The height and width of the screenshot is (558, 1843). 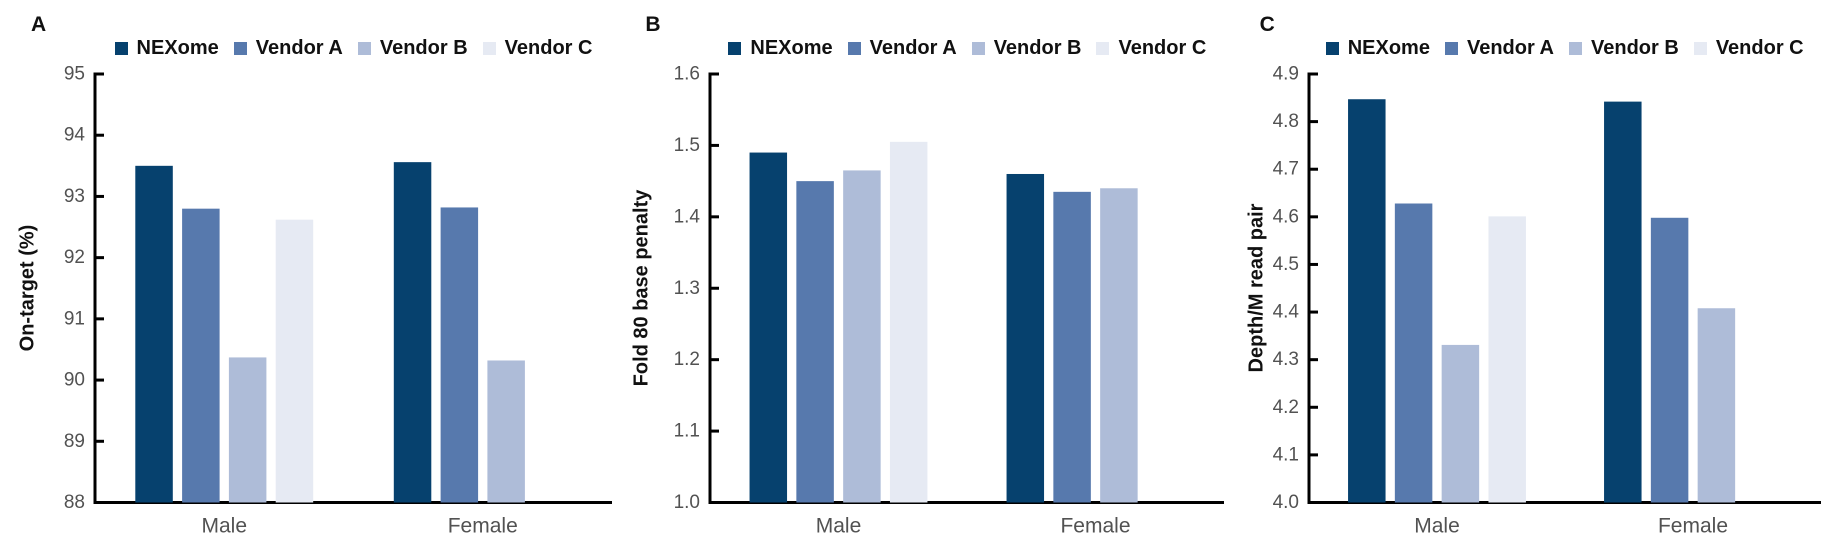 I want to click on y-tick-label: 4.0, so click(x=1285, y=502).